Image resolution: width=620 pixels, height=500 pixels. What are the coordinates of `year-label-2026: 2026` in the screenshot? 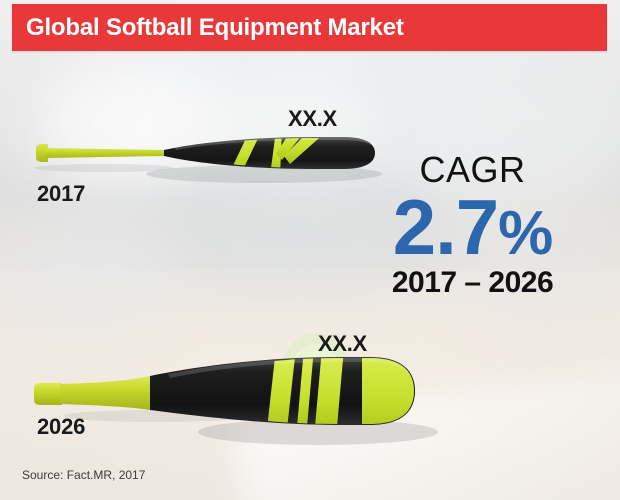 It's located at (61, 426).